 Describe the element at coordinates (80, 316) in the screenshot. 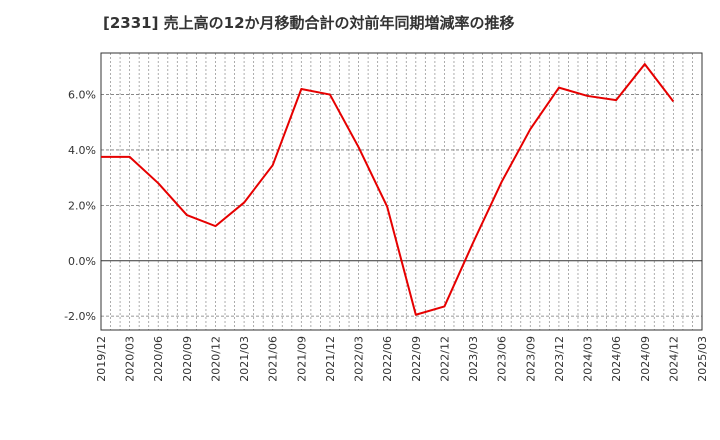

I see `y-tick-label: -2.0%` at that location.